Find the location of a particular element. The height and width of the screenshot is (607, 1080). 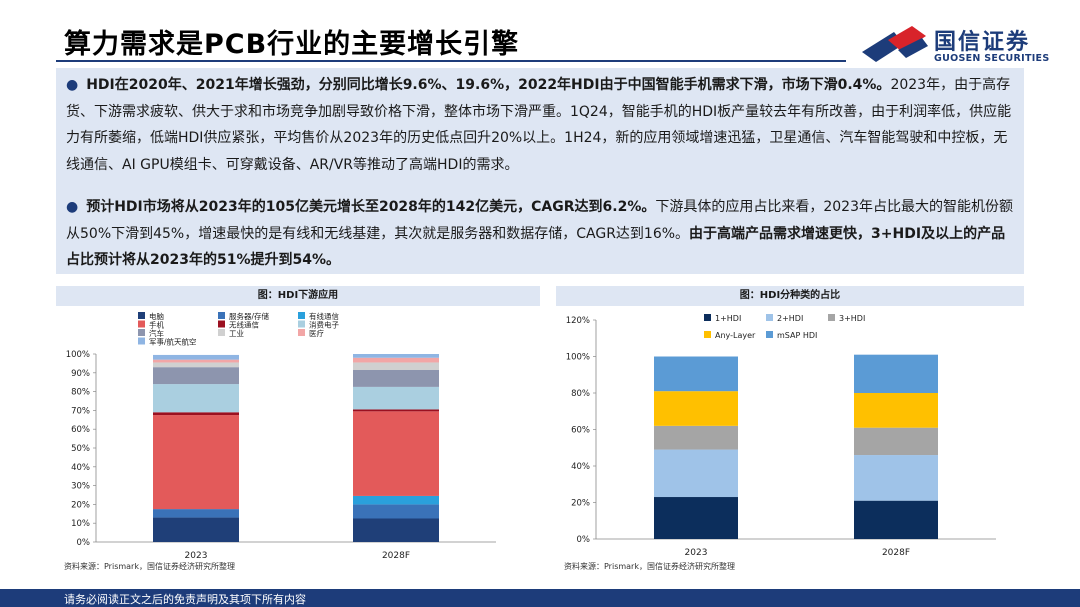

legend-label: 服务器/存储 is located at coordinates (249, 316).